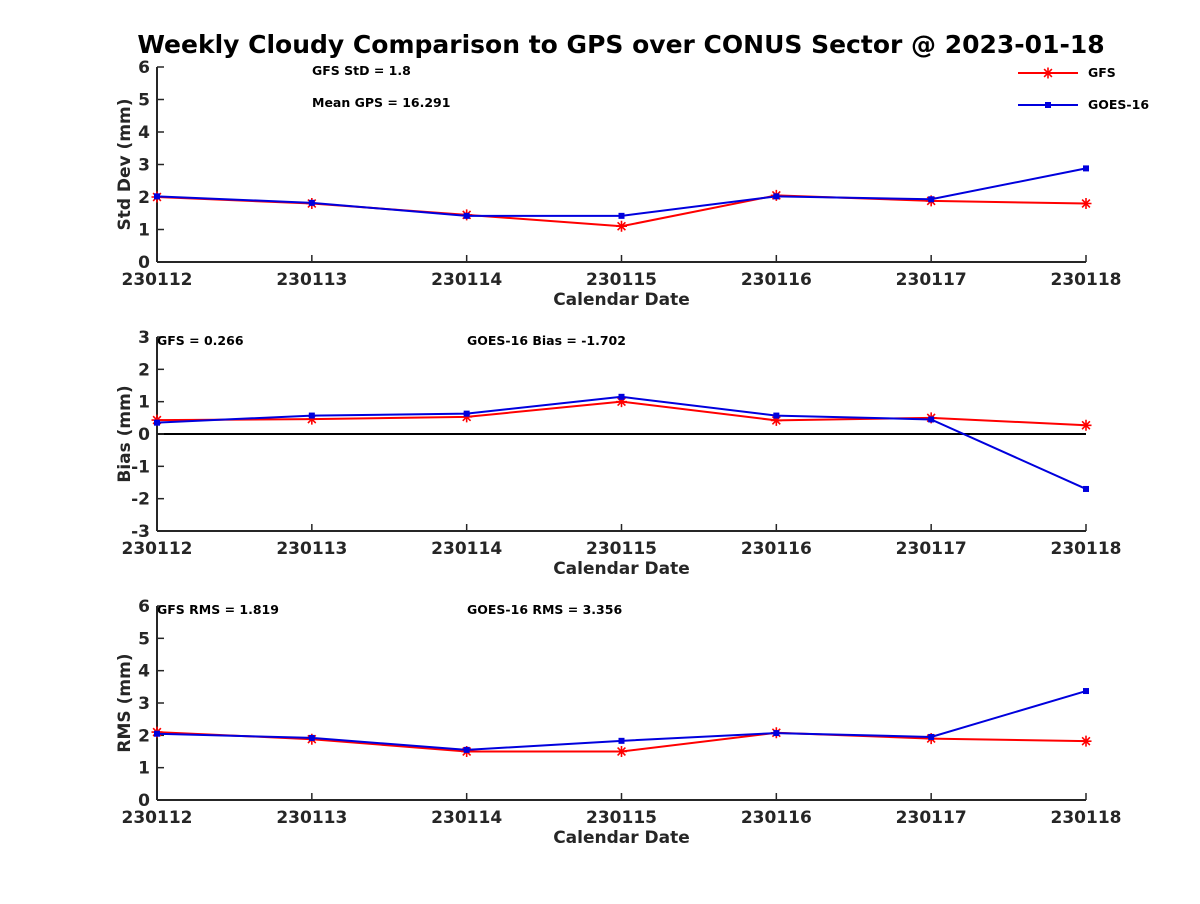 The height and width of the screenshot is (904, 1200). I want to click on stat-annotation: GFS = 0.266, so click(200, 340).